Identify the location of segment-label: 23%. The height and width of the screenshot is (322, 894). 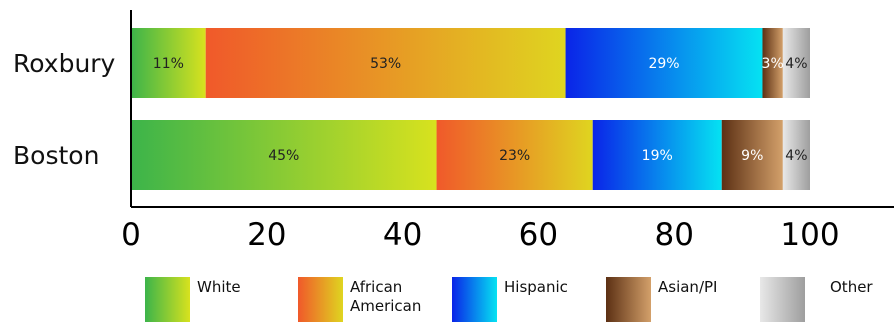
(514, 156).